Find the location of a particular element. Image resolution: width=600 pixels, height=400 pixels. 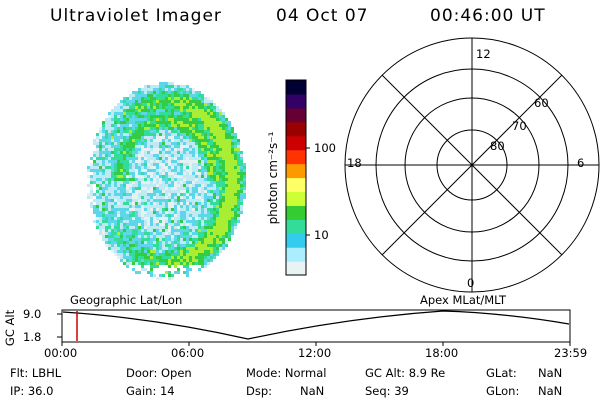

gain-status: Gain: 14 is located at coordinates (150, 391).